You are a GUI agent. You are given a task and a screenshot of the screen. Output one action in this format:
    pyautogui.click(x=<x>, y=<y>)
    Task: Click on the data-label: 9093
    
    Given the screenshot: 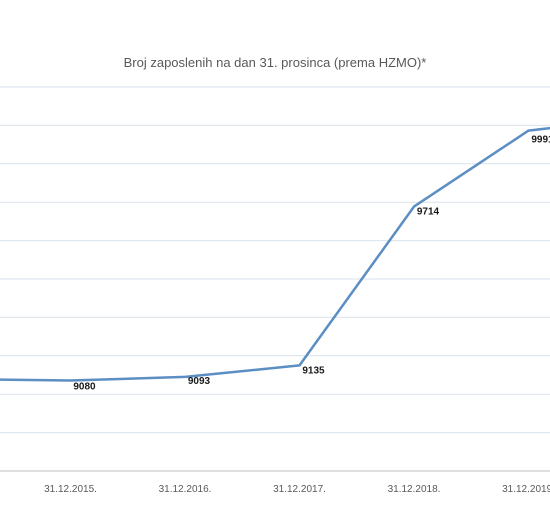 What is the action you would take?
    pyautogui.click(x=199, y=381)
    